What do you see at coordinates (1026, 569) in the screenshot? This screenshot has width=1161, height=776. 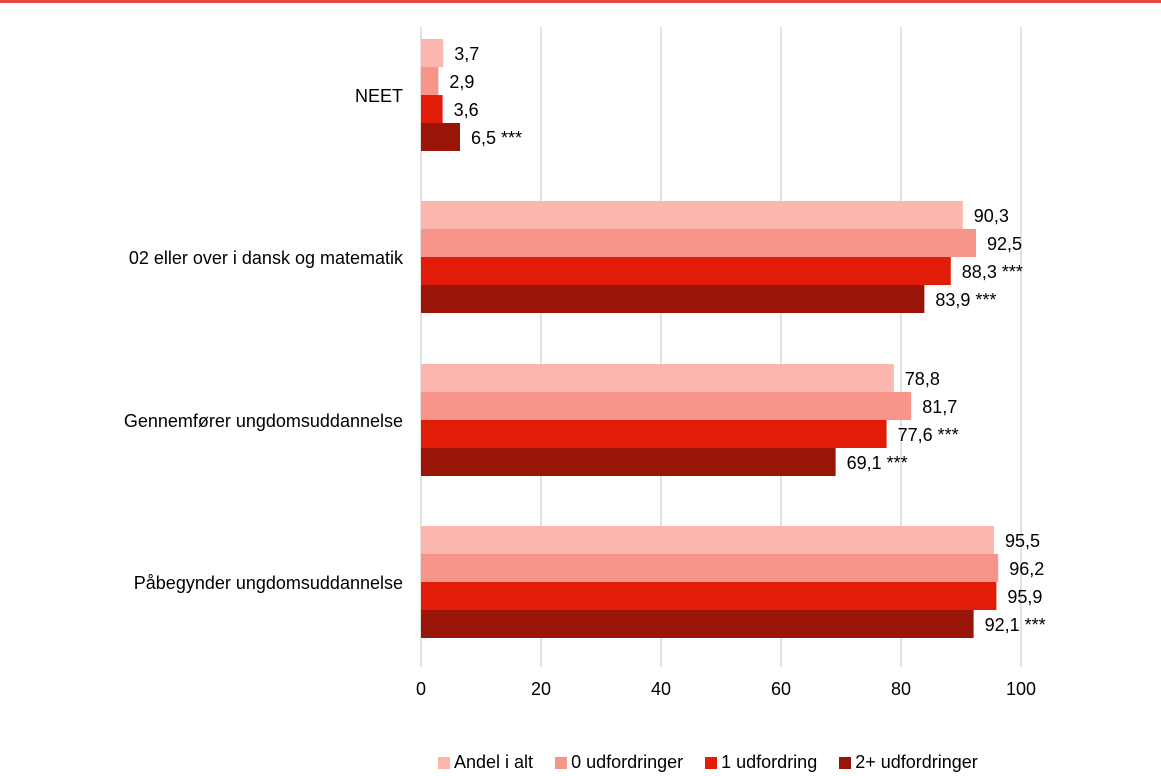 I see `value-label: 96,2` at bounding box center [1026, 569].